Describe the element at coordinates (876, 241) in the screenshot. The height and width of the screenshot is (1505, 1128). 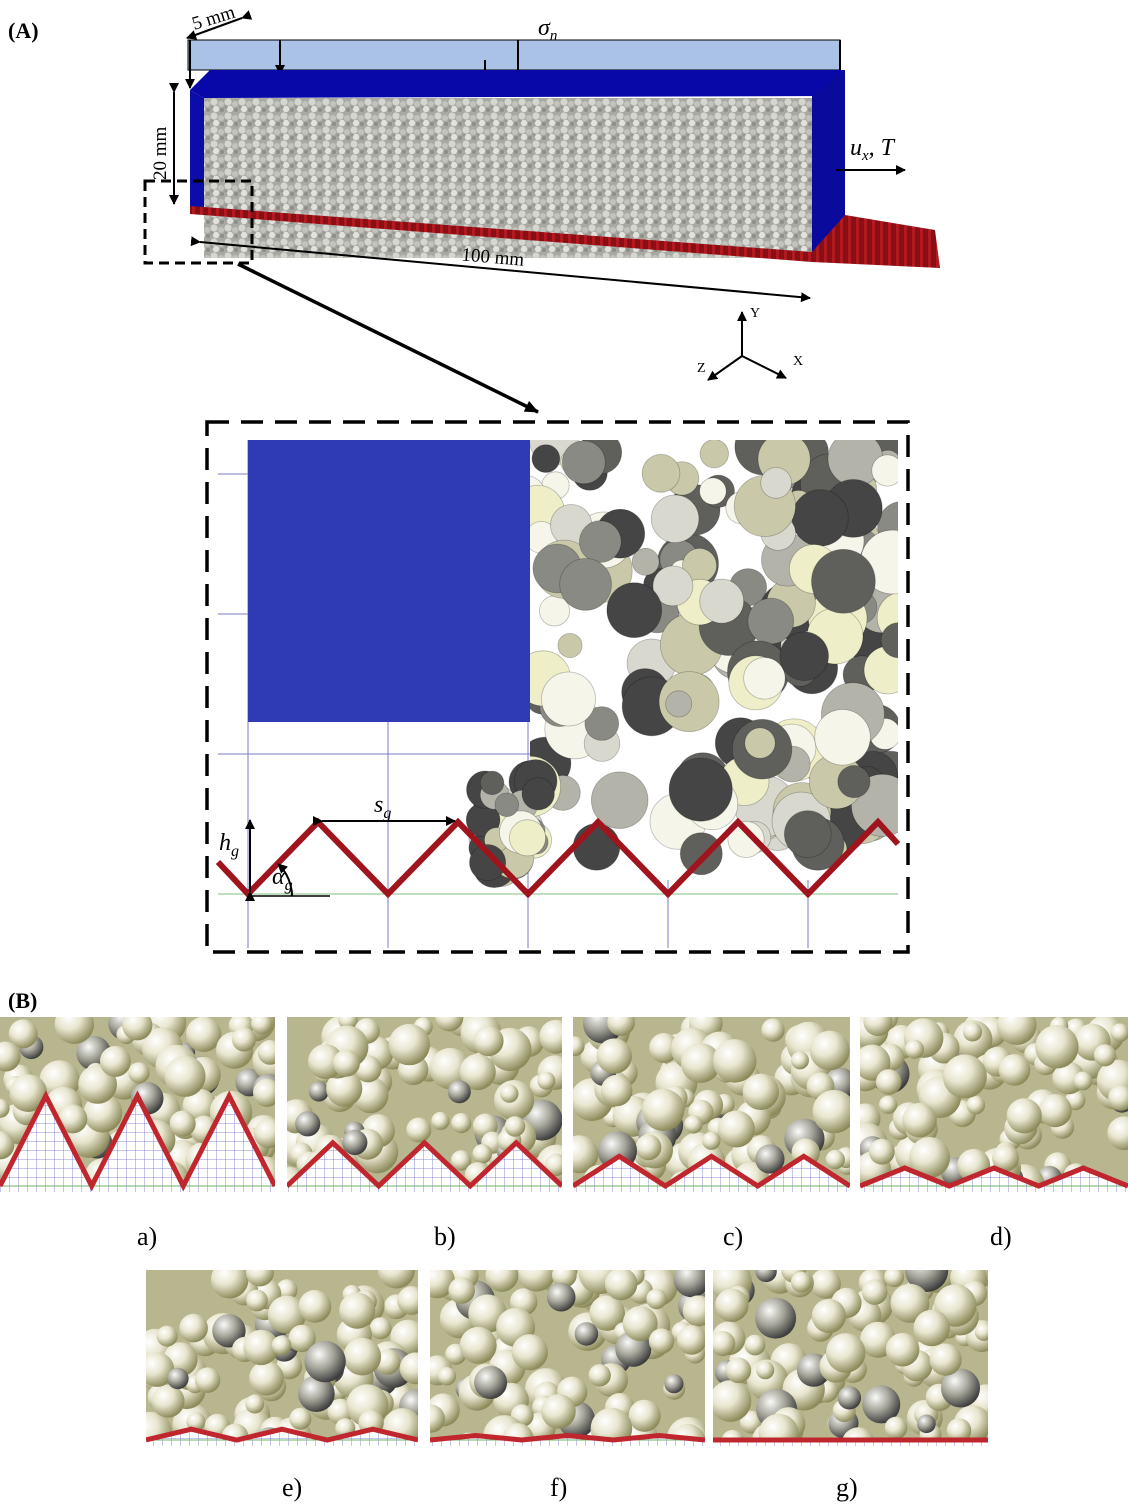
I see `rough-base-extension` at that location.